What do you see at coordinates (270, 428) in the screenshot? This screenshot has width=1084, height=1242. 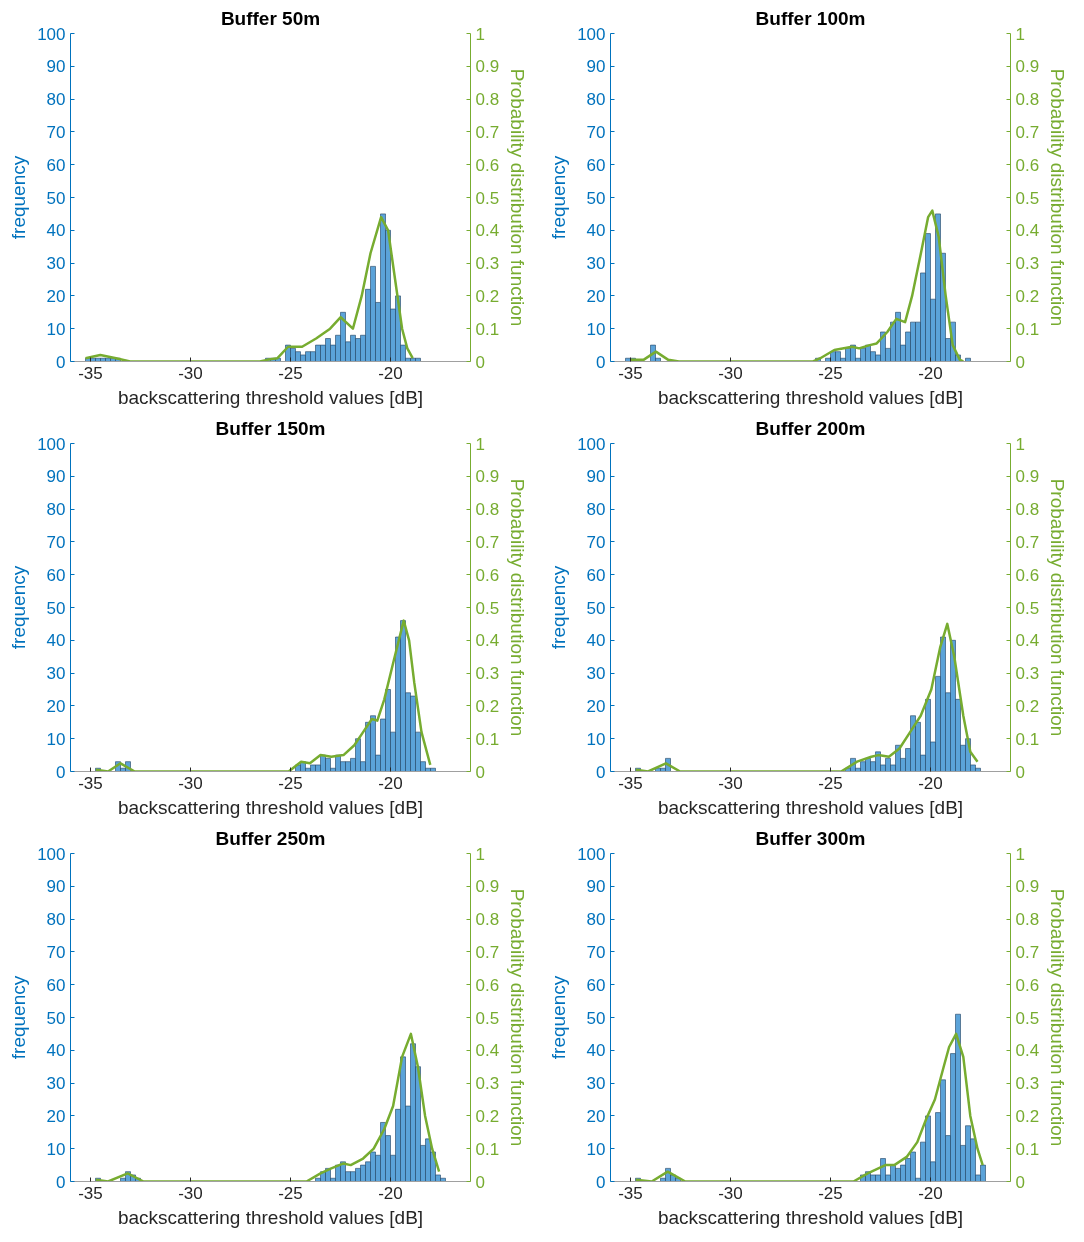 I see `chart-title: Buffer 150m` at bounding box center [270, 428].